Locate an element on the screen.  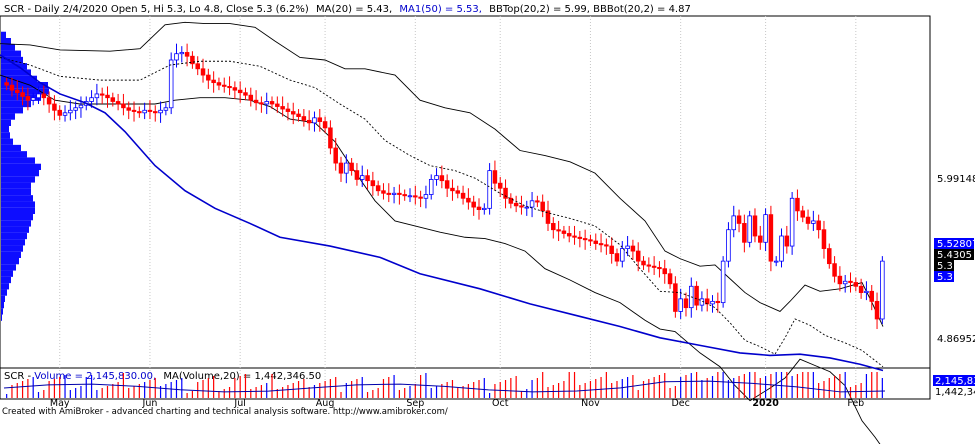
close-tag: 5.3 is located at coordinates (945, 266).